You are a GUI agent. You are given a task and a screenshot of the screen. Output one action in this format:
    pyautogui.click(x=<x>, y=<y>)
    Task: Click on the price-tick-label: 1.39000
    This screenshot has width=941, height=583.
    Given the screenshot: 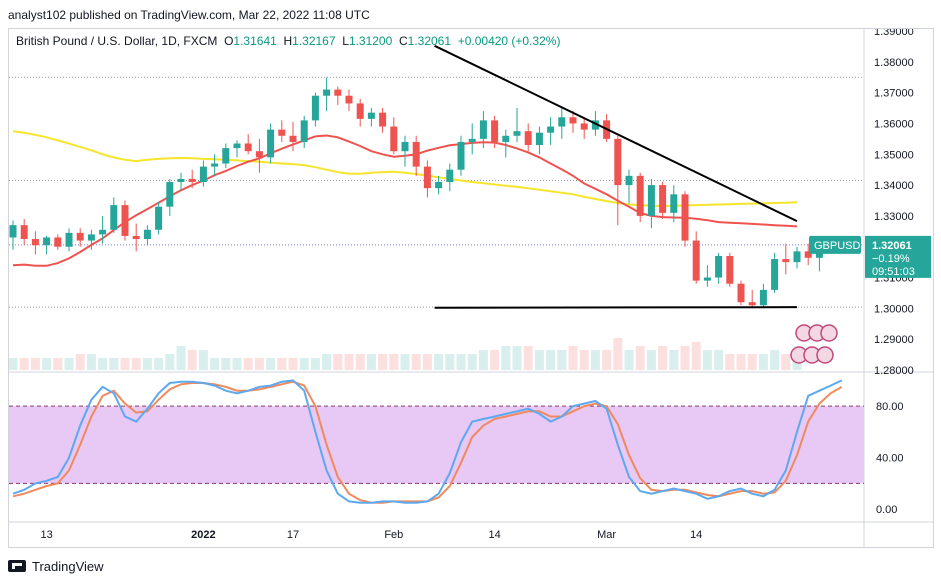 What is the action you would take?
    pyautogui.click(x=894, y=33)
    